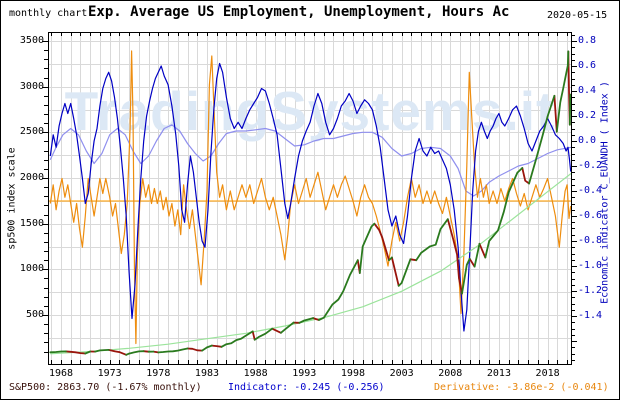  What do you see at coordinates (105, 387) in the screenshot?
I see `status-sp500: S&P500: 2863.70 (-1.67% monthly)` at bounding box center [105, 387].